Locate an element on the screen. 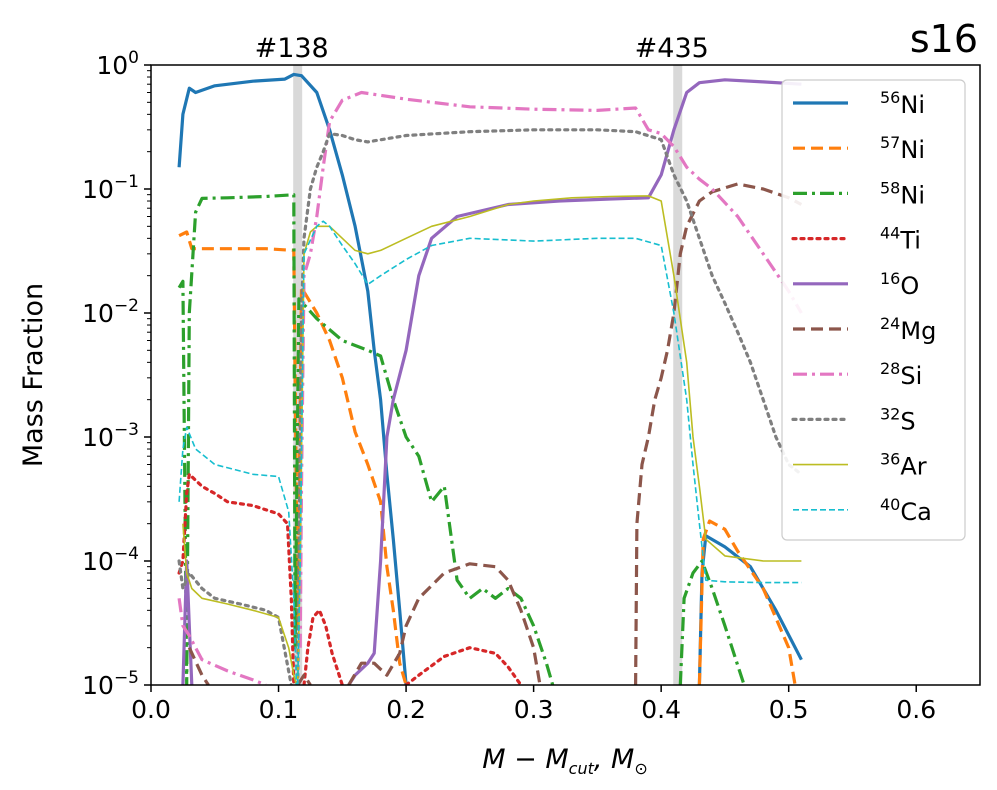 This screenshot has height=790, width=997. x-axis-ticks: 0.0 0.1 0.2 0.3 0.4 0.5 0.6 is located at coordinates (533, 704).